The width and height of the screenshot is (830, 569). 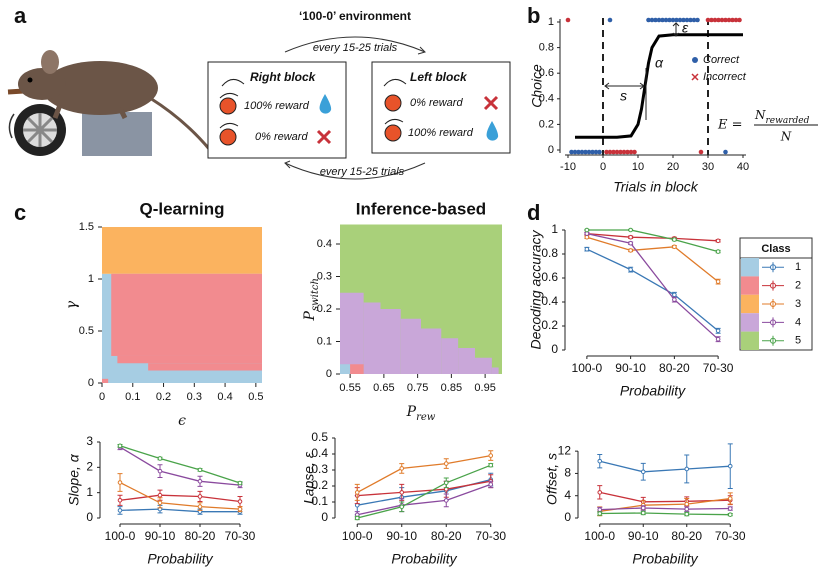 What do you see at coordinates (546, 99) in the screenshot?
I see `y-tick-label: 0.4` at bounding box center [546, 99].